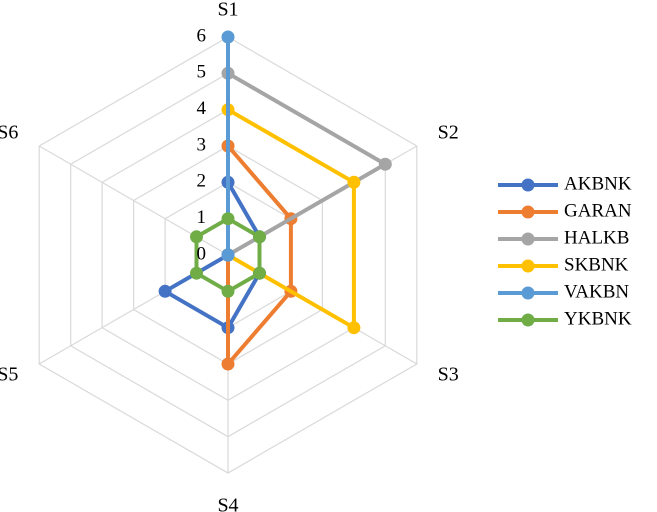 The height and width of the screenshot is (512, 657). What do you see at coordinates (227, 10) in the screenshot?
I see `axis-label-s1: S1` at bounding box center [227, 10].